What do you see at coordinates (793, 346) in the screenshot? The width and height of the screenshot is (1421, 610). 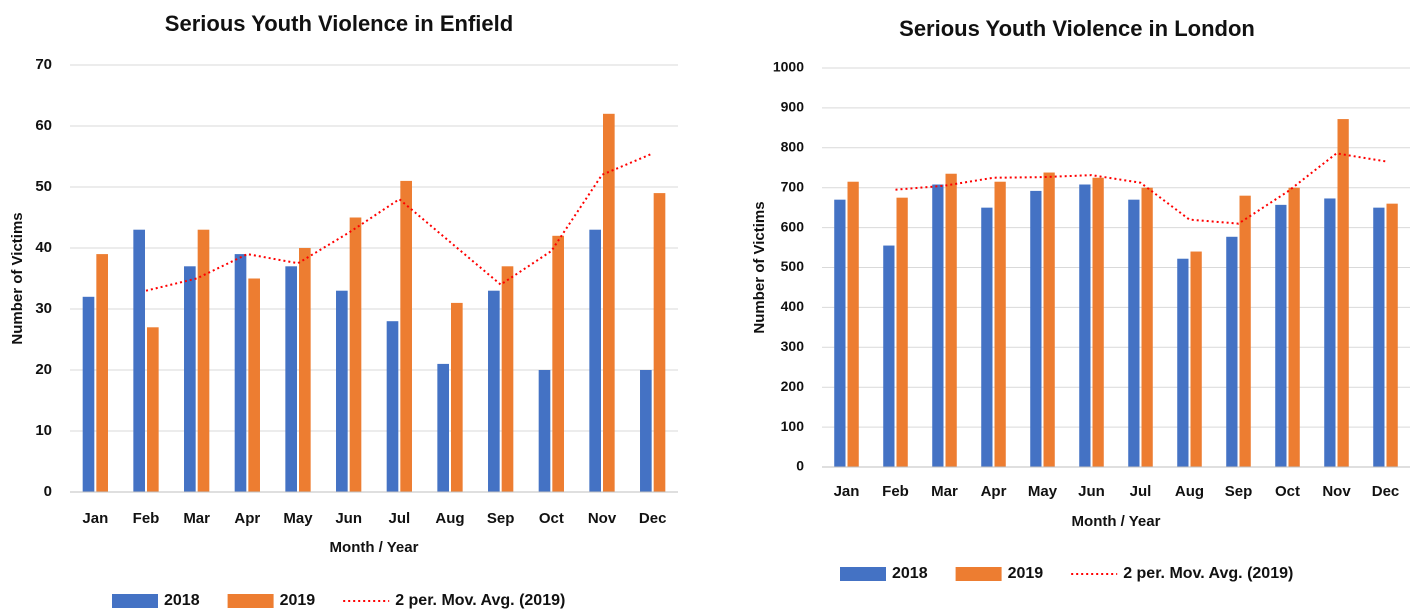 I see `y-tick-label: 300` at bounding box center [793, 346].